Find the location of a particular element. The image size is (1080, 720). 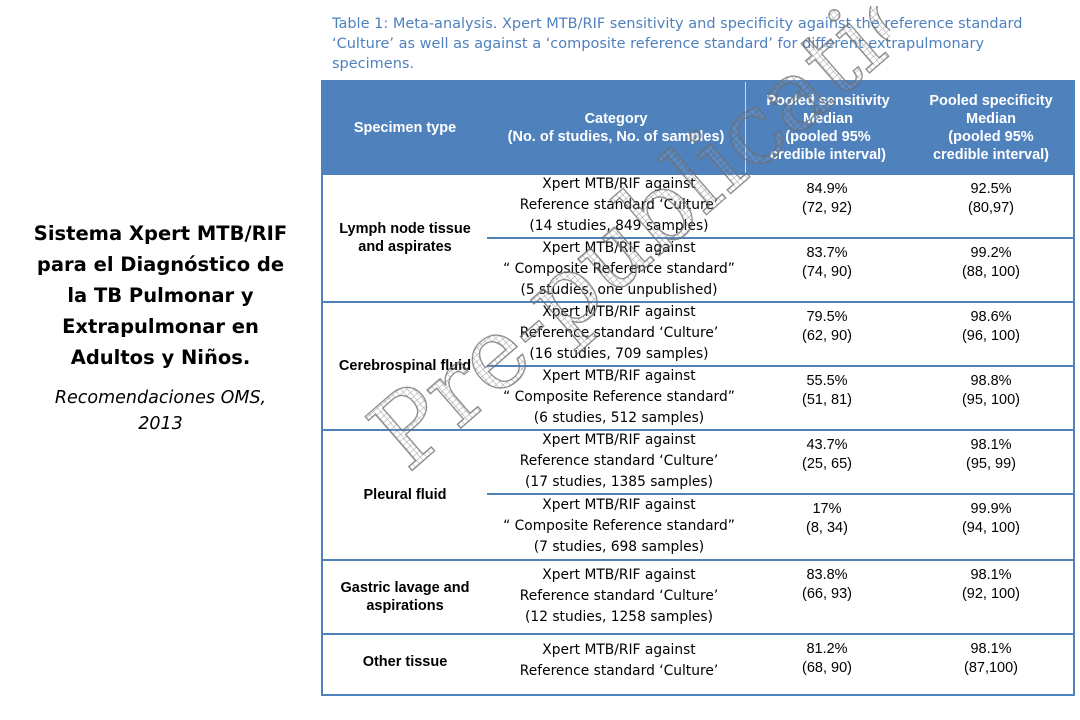

category-cell-line: (6 studies, 512 samples) is located at coordinates (619, 417).